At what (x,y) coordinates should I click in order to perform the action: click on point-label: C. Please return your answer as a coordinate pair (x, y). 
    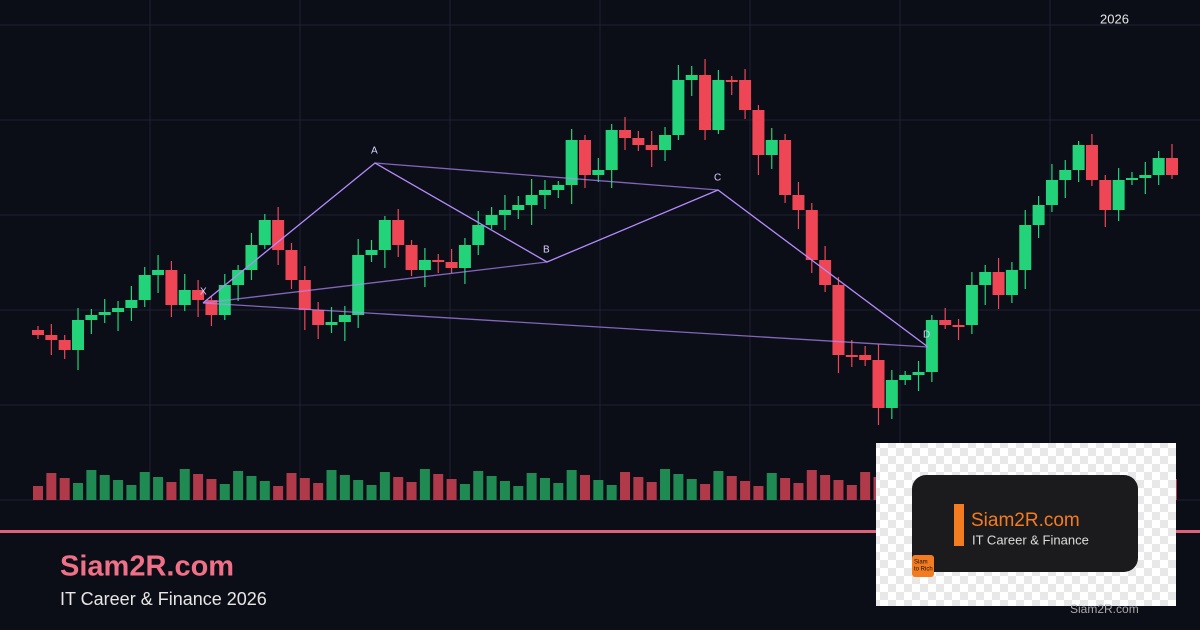
    Looking at the image, I should click on (717, 178).